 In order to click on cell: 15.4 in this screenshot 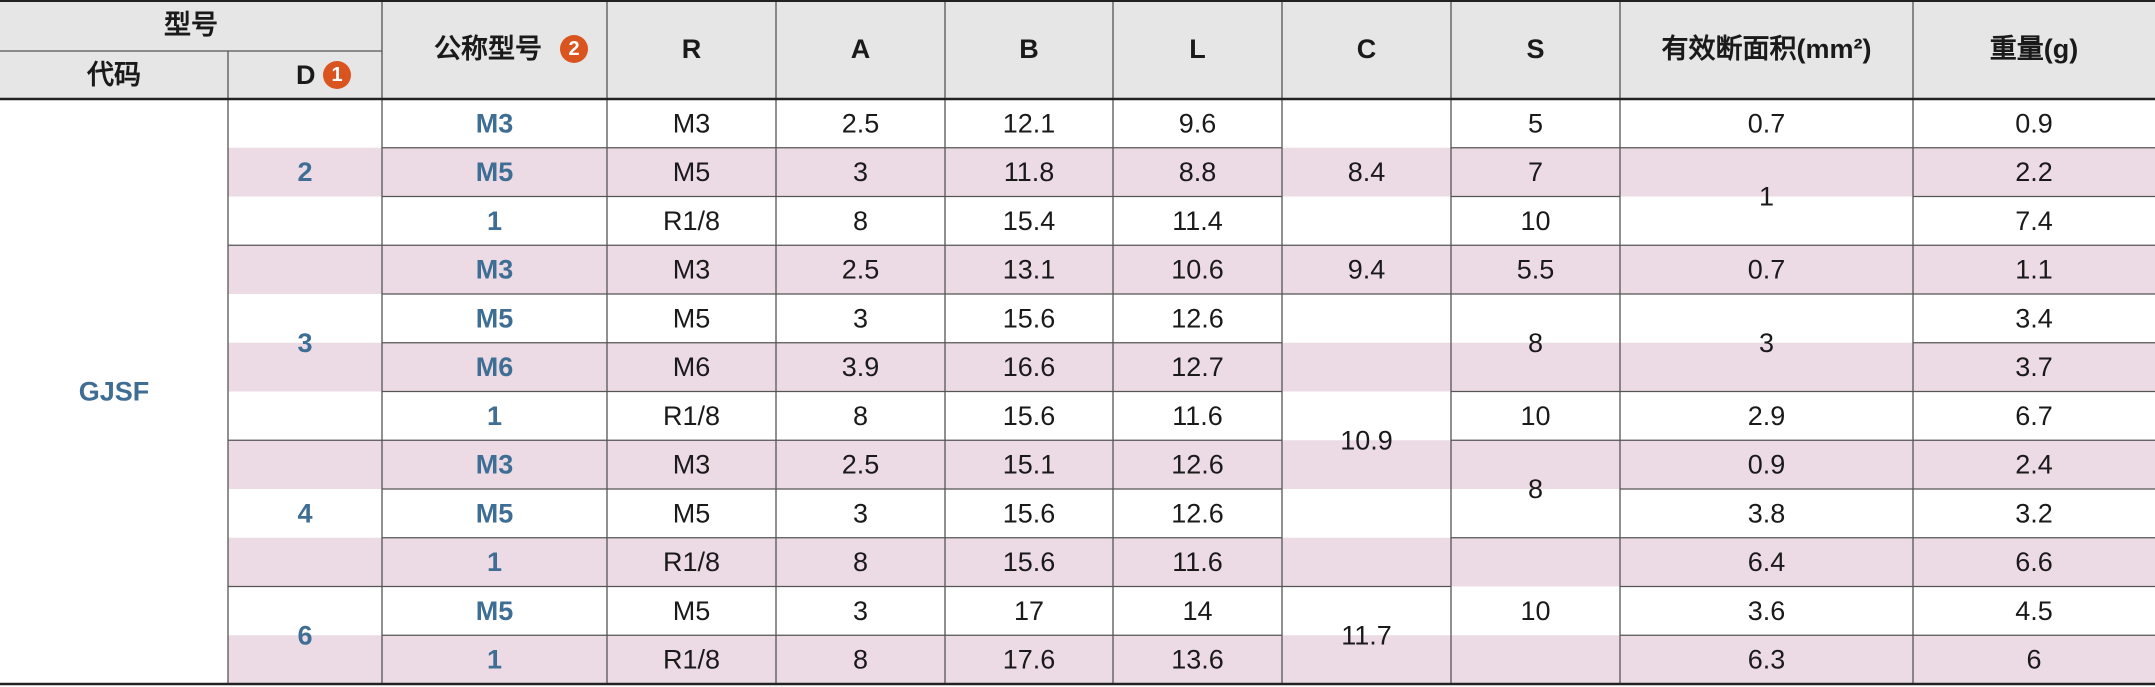, I will do `click(1029, 221)`.